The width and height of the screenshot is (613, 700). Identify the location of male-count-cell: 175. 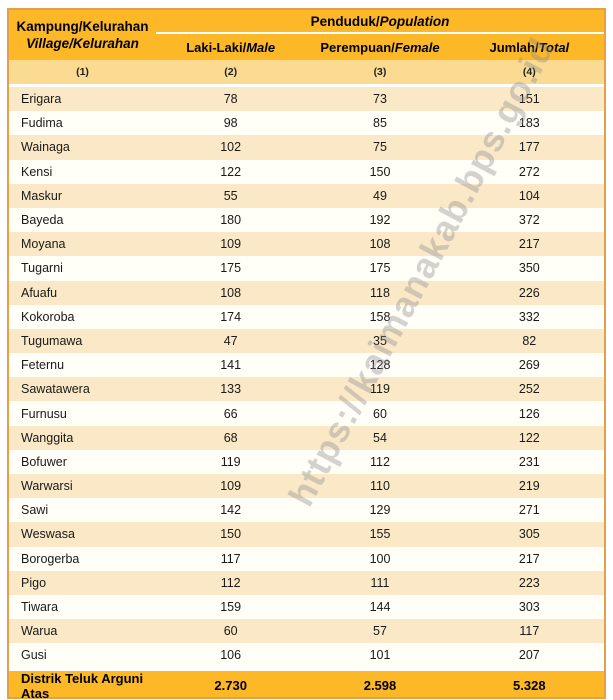
(231, 268).